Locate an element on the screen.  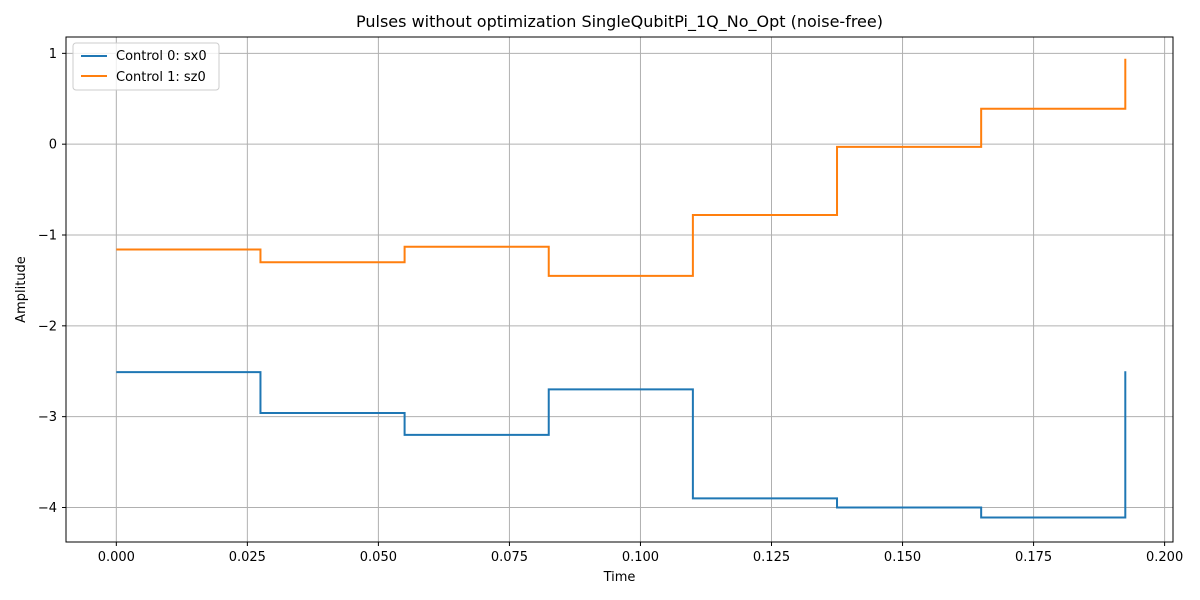
x-tick-label: 0.075 is located at coordinates (509, 557).